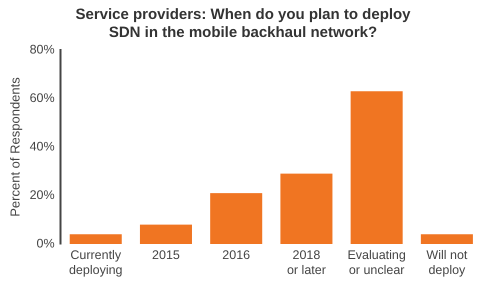 Image resolution: width=490 pixels, height=282 pixels. I want to click on x-tick-label: 2015, so click(166, 255).